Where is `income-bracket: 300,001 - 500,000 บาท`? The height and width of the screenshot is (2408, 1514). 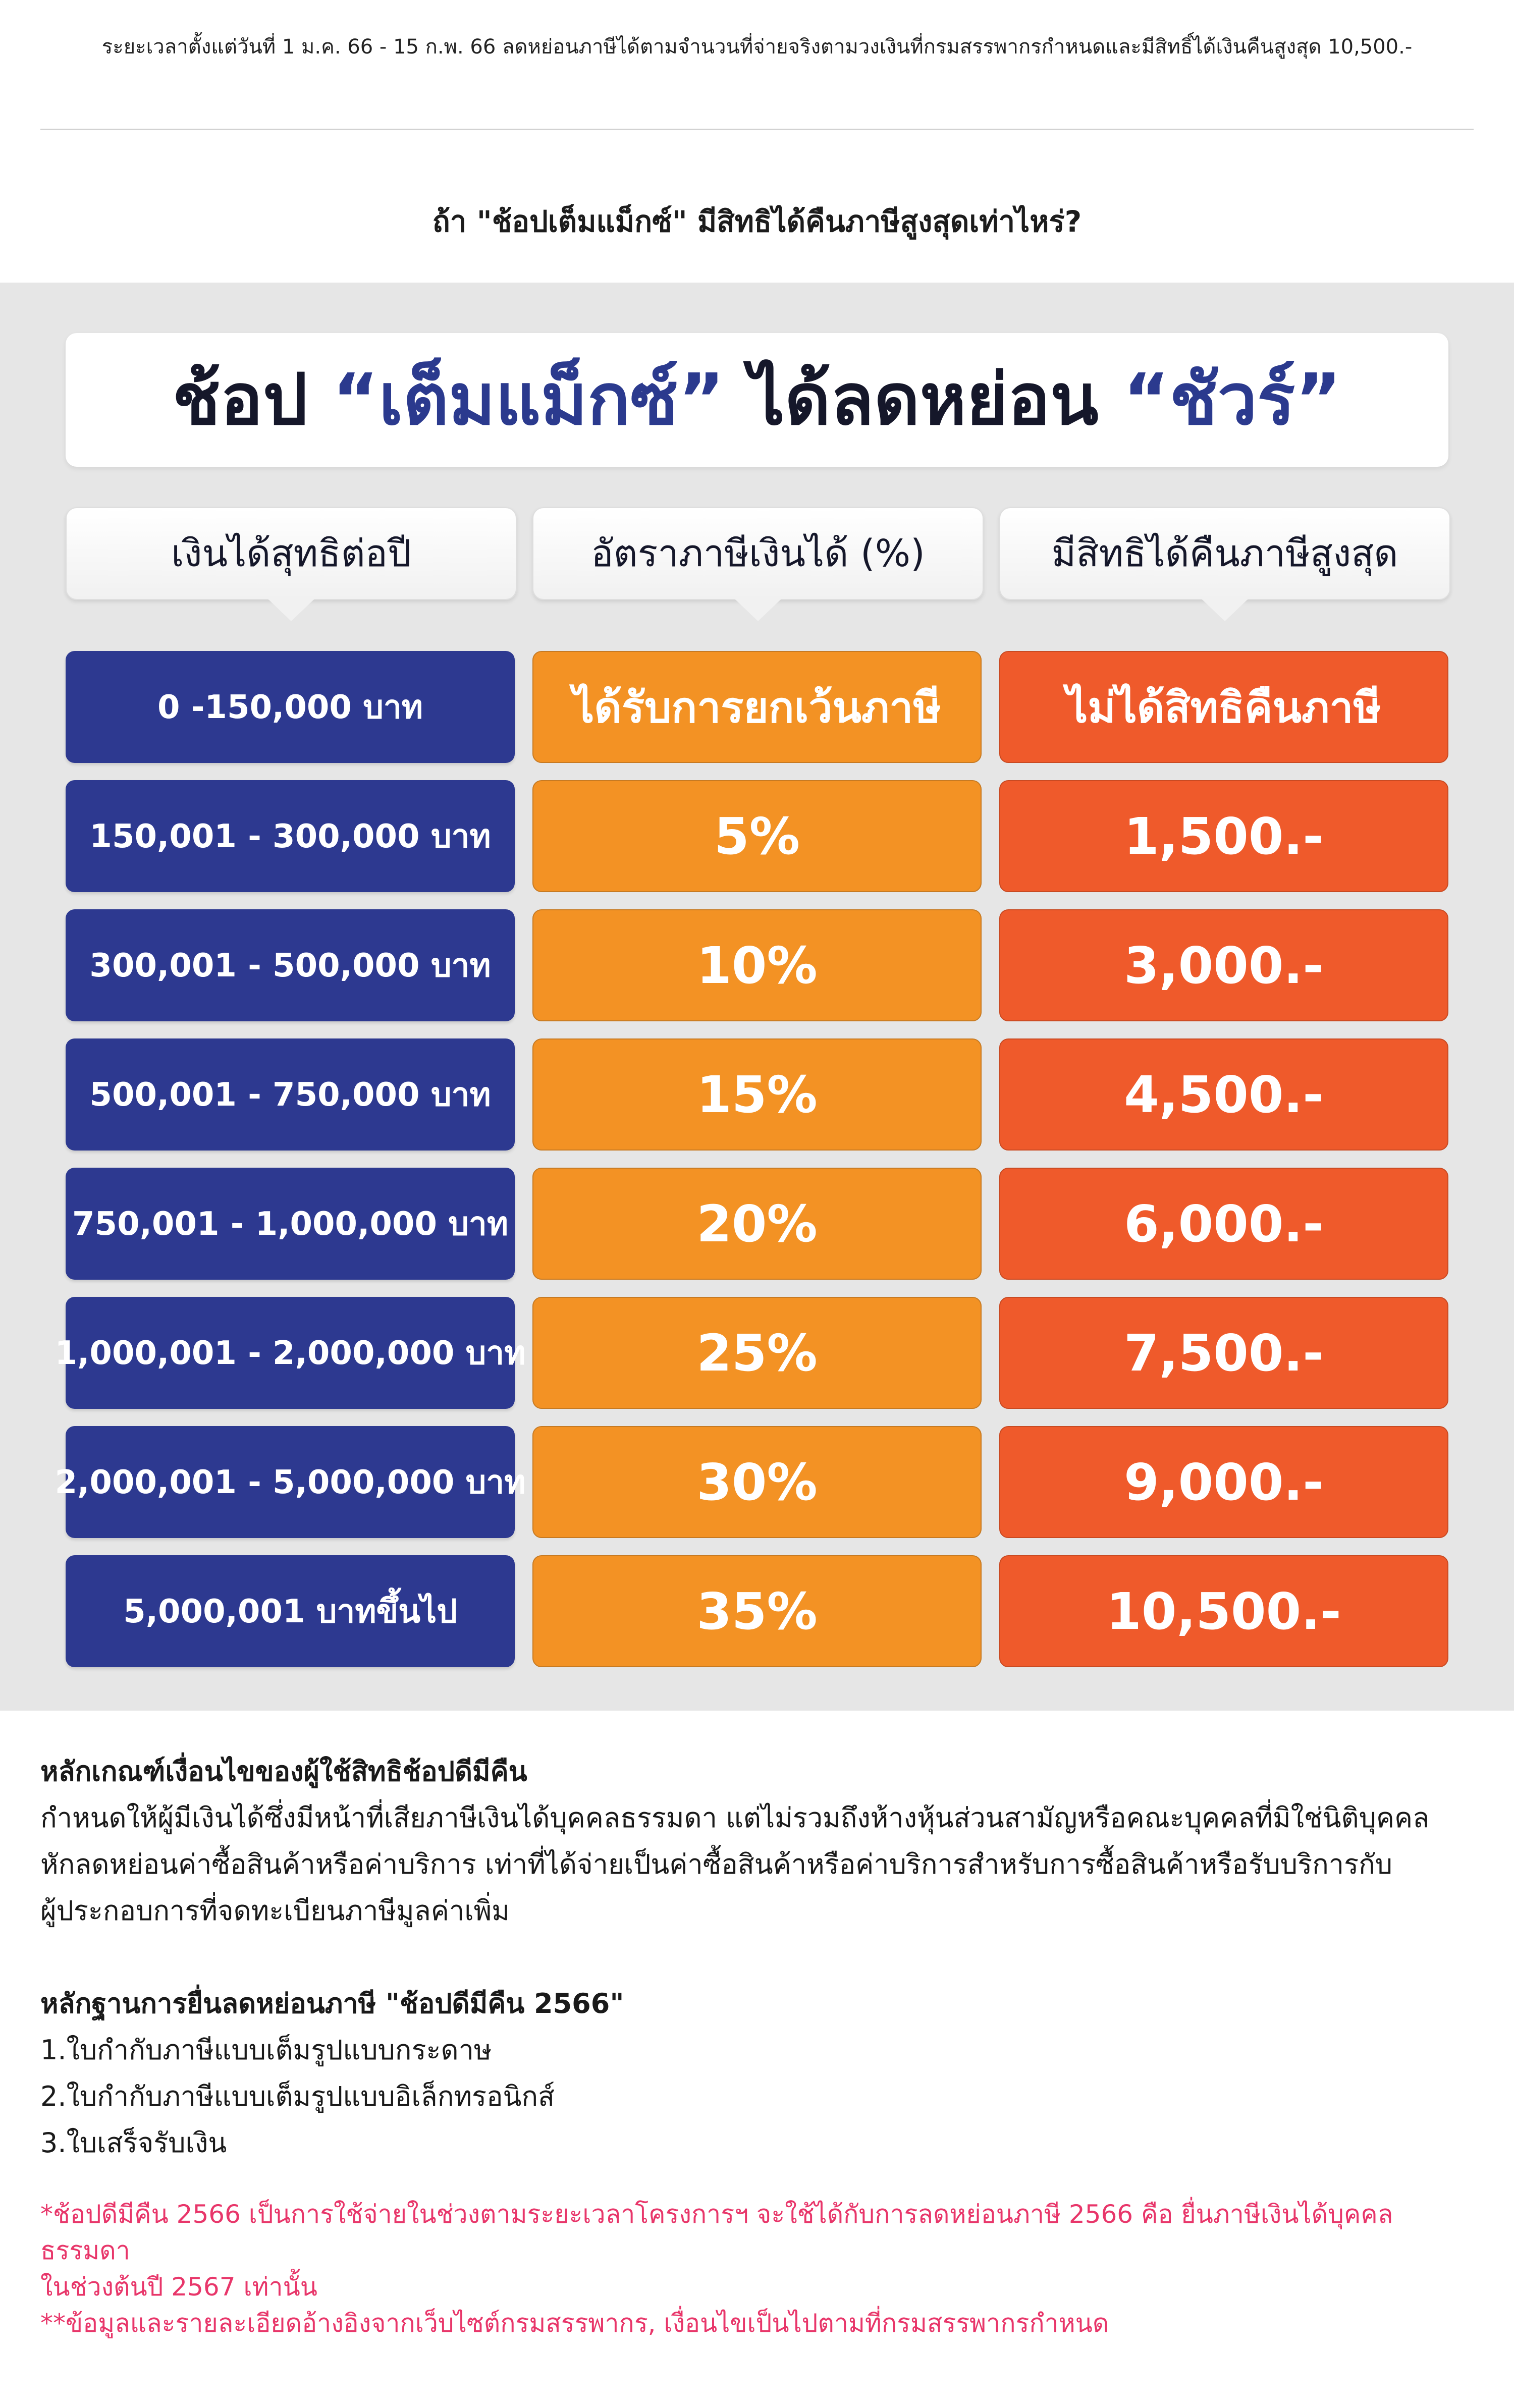
income-bracket: 300,001 - 500,000 บาท is located at coordinates (290, 965).